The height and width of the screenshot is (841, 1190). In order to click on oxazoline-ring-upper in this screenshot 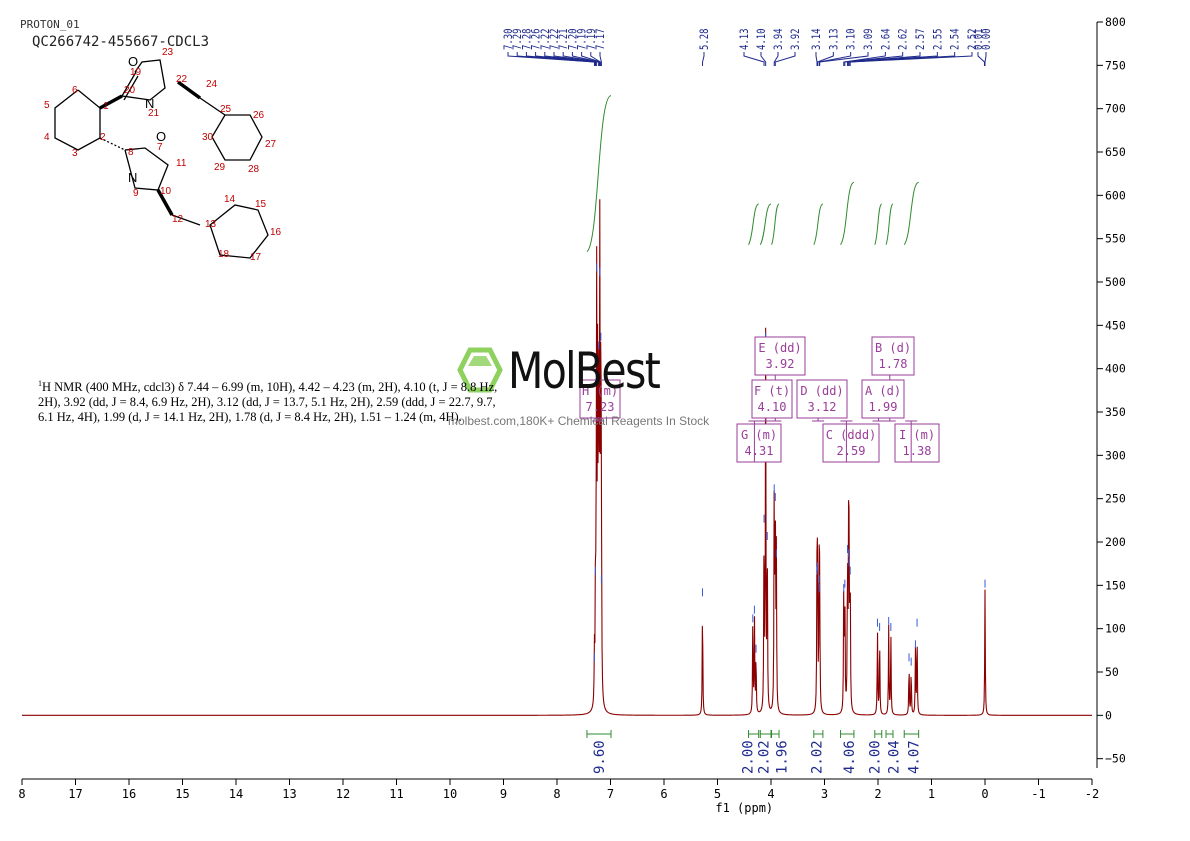, I will do `click(143, 80)`.